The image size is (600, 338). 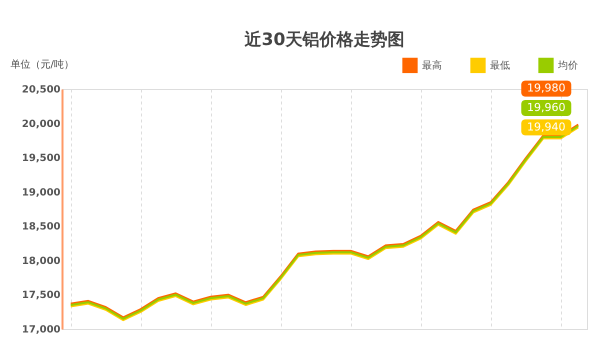 I want to click on y-tick-label: 17,000, so click(x=41, y=330).